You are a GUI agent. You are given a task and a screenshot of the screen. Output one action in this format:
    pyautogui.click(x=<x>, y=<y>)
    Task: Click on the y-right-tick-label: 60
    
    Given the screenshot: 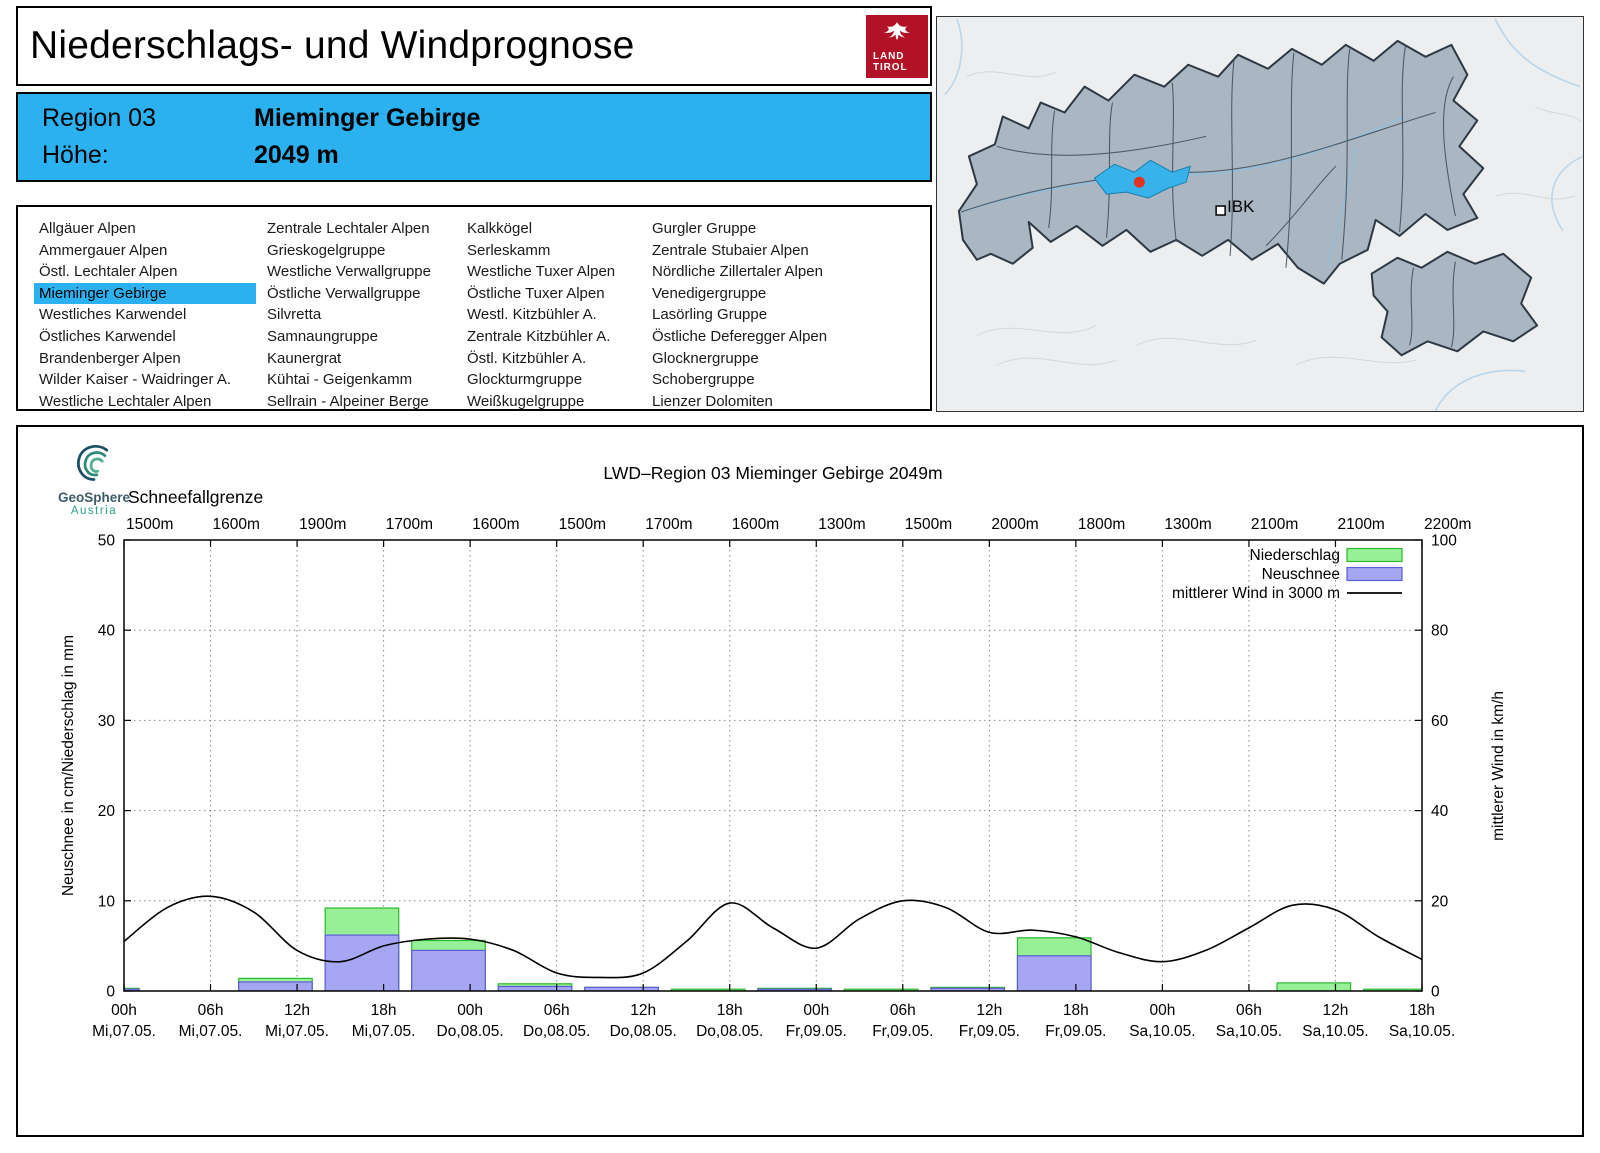 What is the action you would take?
    pyautogui.click(x=1440, y=721)
    